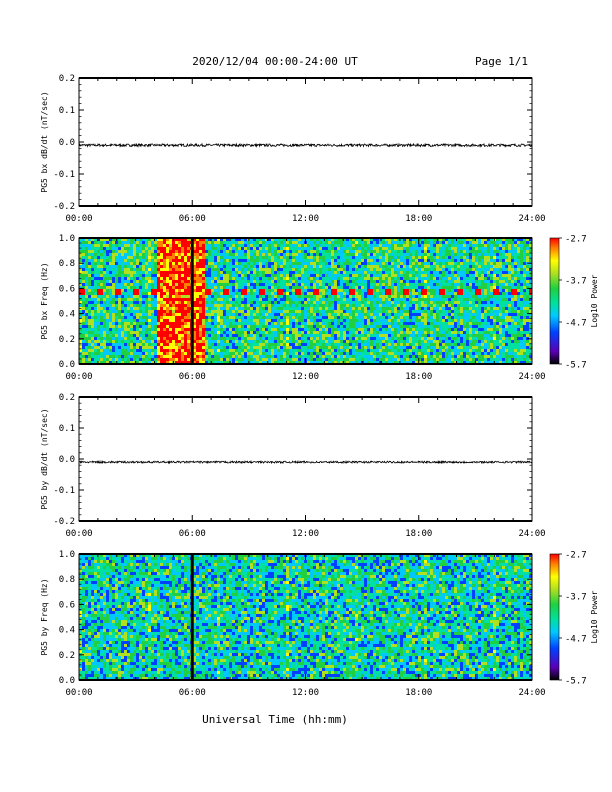 Image resolution: width=612 pixels, height=792 pixels. I want to click on y-axis-label: PG5 bx Freq (Hz), so click(44, 300).